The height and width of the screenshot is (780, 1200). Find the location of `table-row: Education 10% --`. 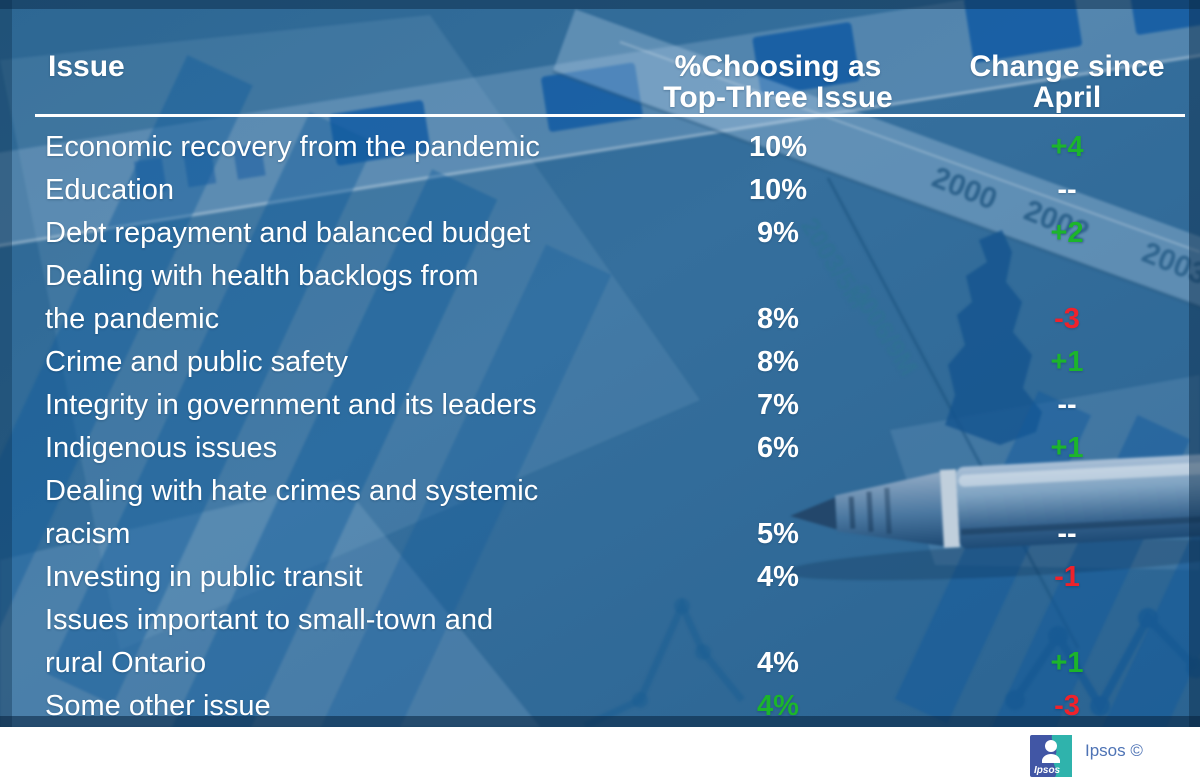

table-row: Education 10% -- is located at coordinates (600, 190).